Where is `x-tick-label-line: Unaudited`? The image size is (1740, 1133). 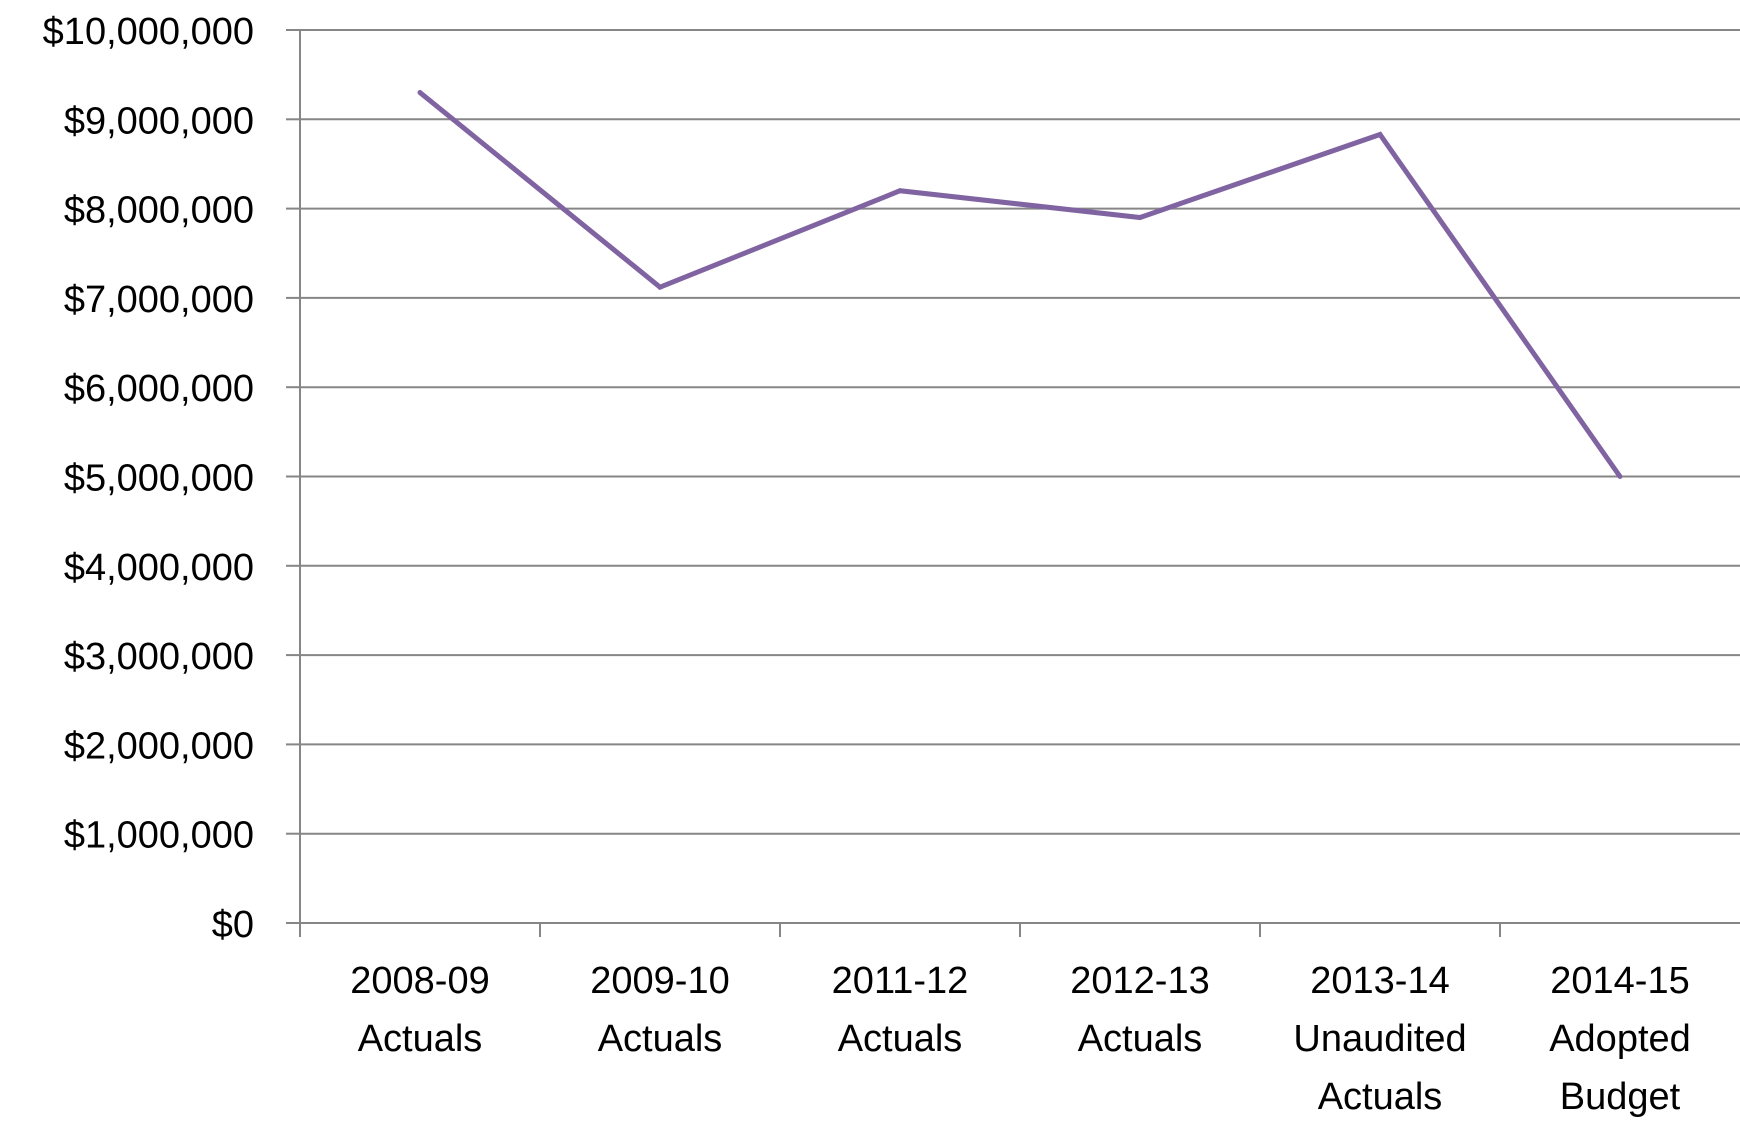 x-tick-label-line: Unaudited is located at coordinates (1379, 1039).